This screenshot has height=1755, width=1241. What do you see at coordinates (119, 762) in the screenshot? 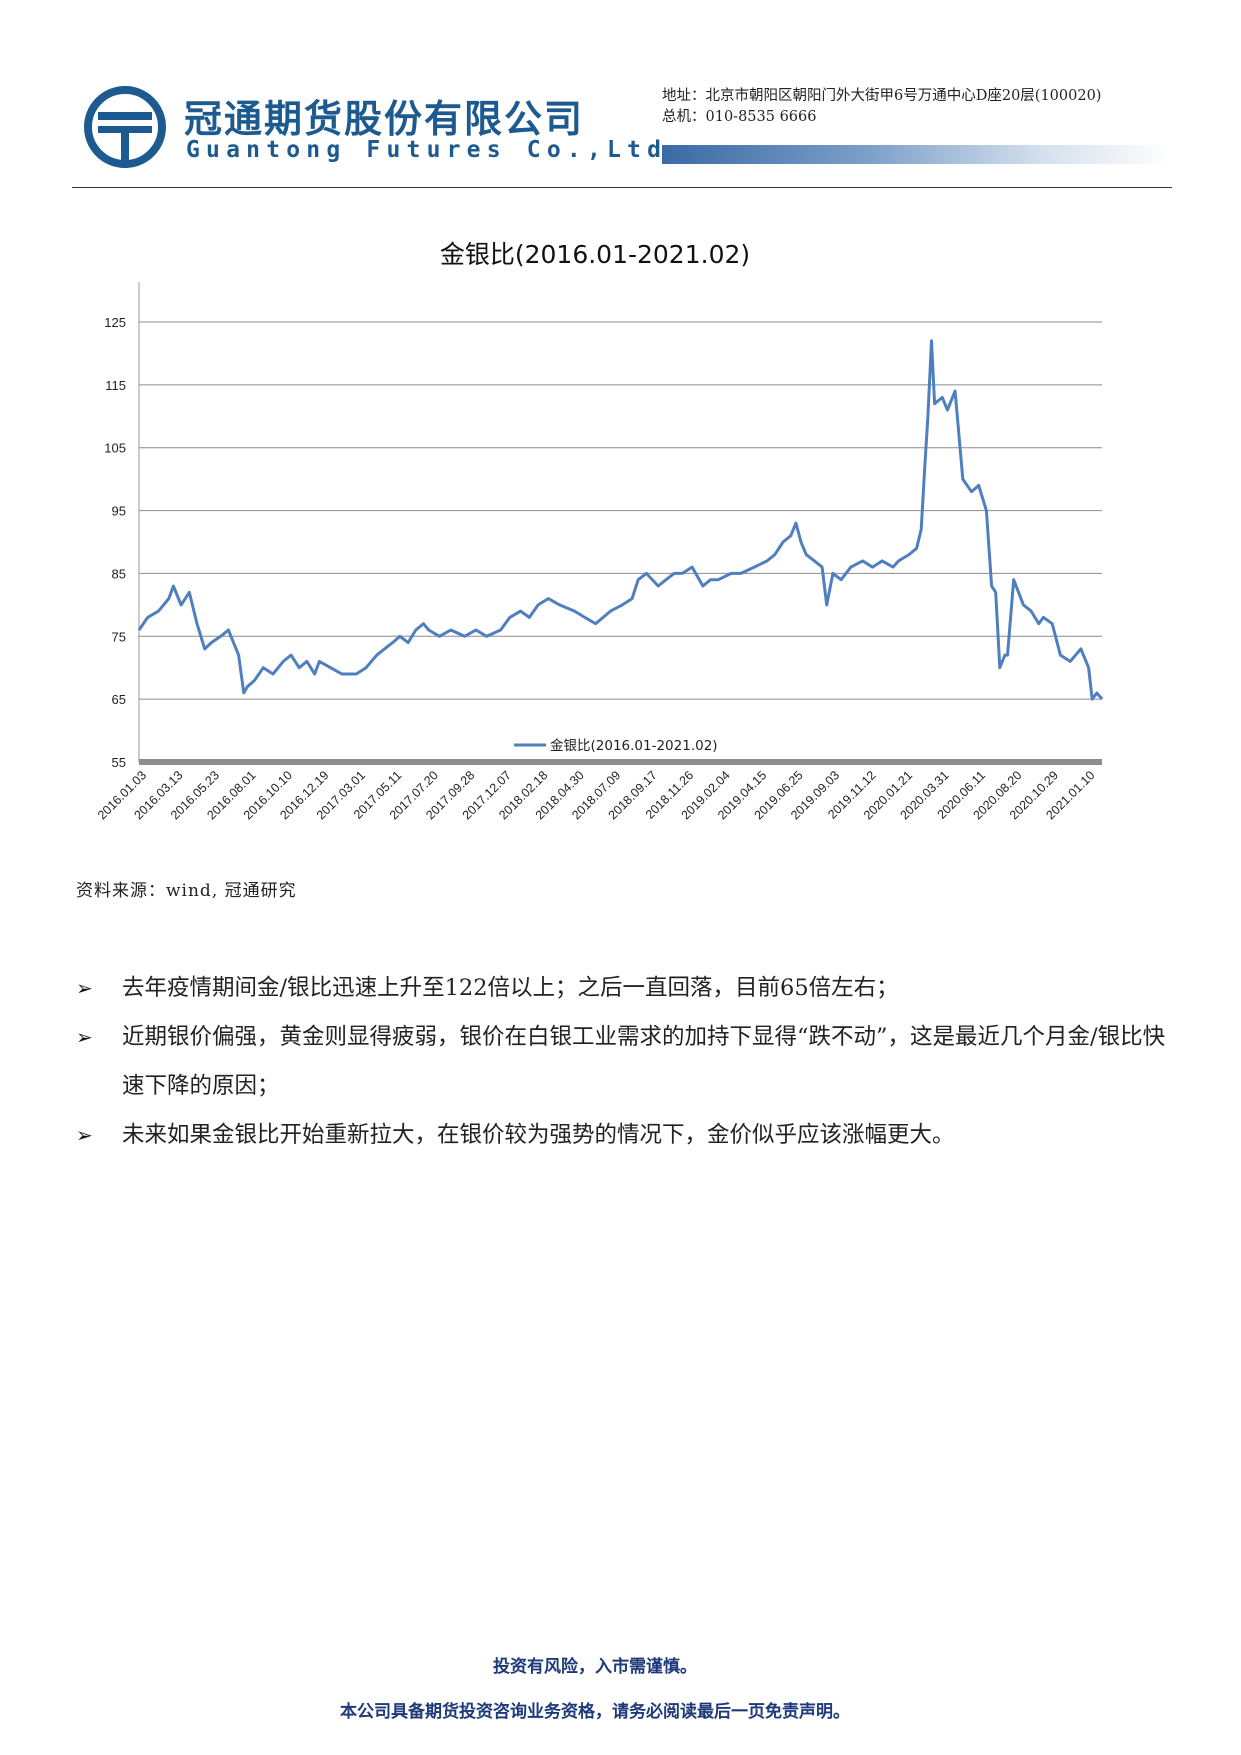
I see `y-tick-label: 55` at bounding box center [119, 762].